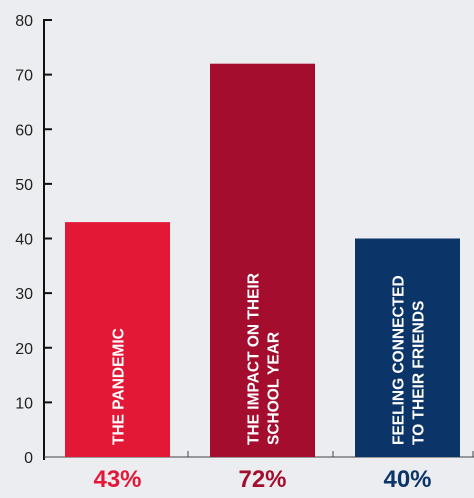 This screenshot has width=474, height=498. I want to click on bar-category-label: THE PANDEMIC, so click(119, 386).